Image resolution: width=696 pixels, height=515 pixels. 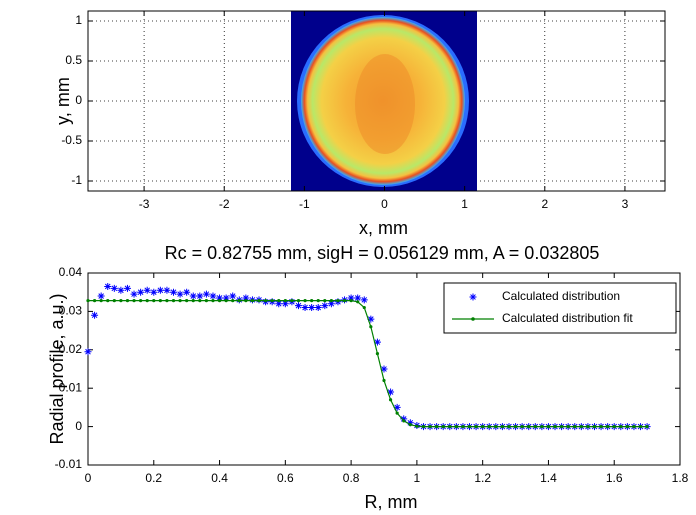 I want to click on x-tick-label: -1, so click(x=304, y=204).